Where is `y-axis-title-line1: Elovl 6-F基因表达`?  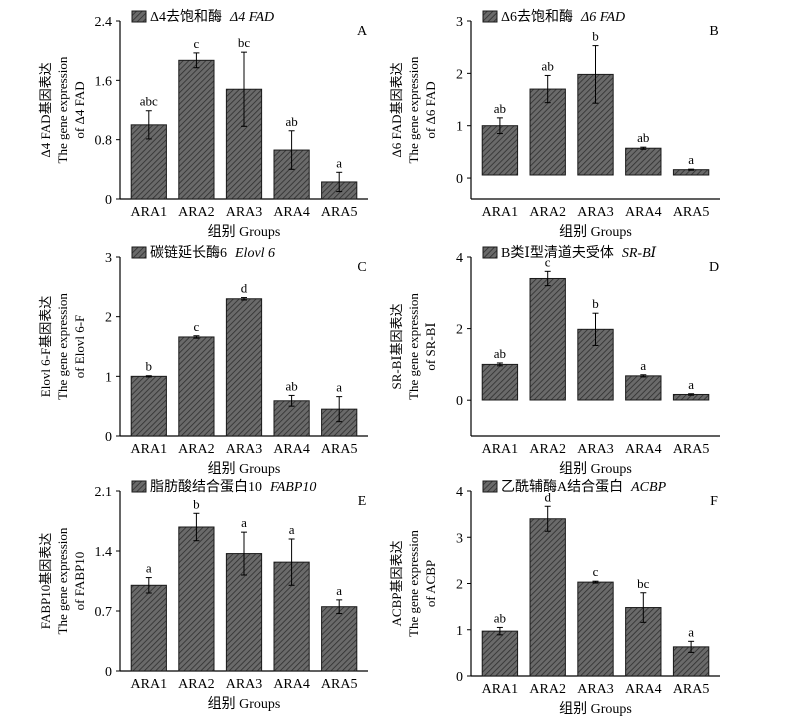
y-axis-title-line1: Elovl 6-F基因表达 is located at coordinates (45, 346).